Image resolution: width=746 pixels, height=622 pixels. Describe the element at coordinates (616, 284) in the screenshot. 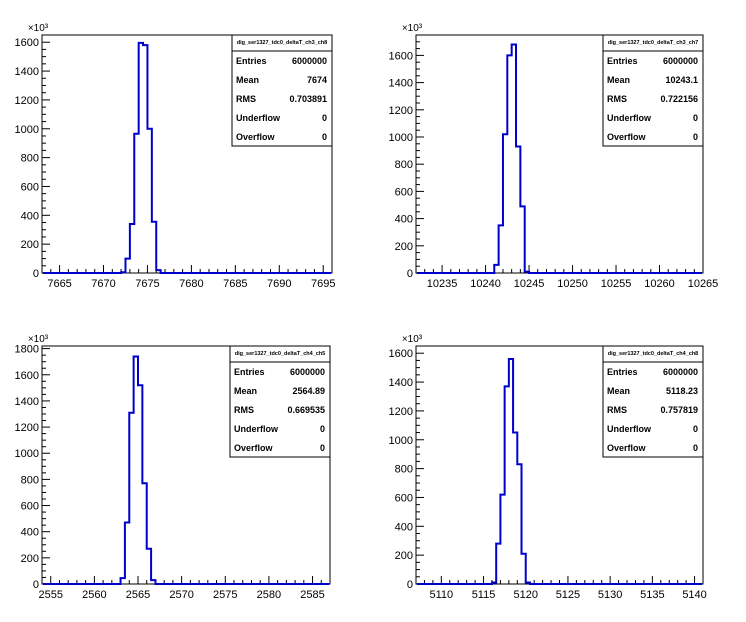

I see `x-tick-label: 10255` at that location.